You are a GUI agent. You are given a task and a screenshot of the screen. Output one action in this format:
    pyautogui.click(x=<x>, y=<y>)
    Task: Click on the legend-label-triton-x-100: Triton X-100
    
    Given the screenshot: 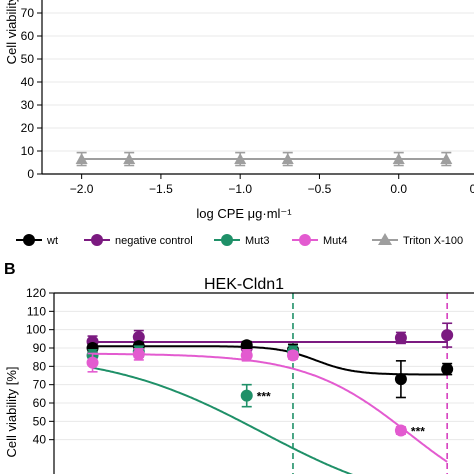 What is the action you would take?
    pyautogui.click(x=433, y=241)
    